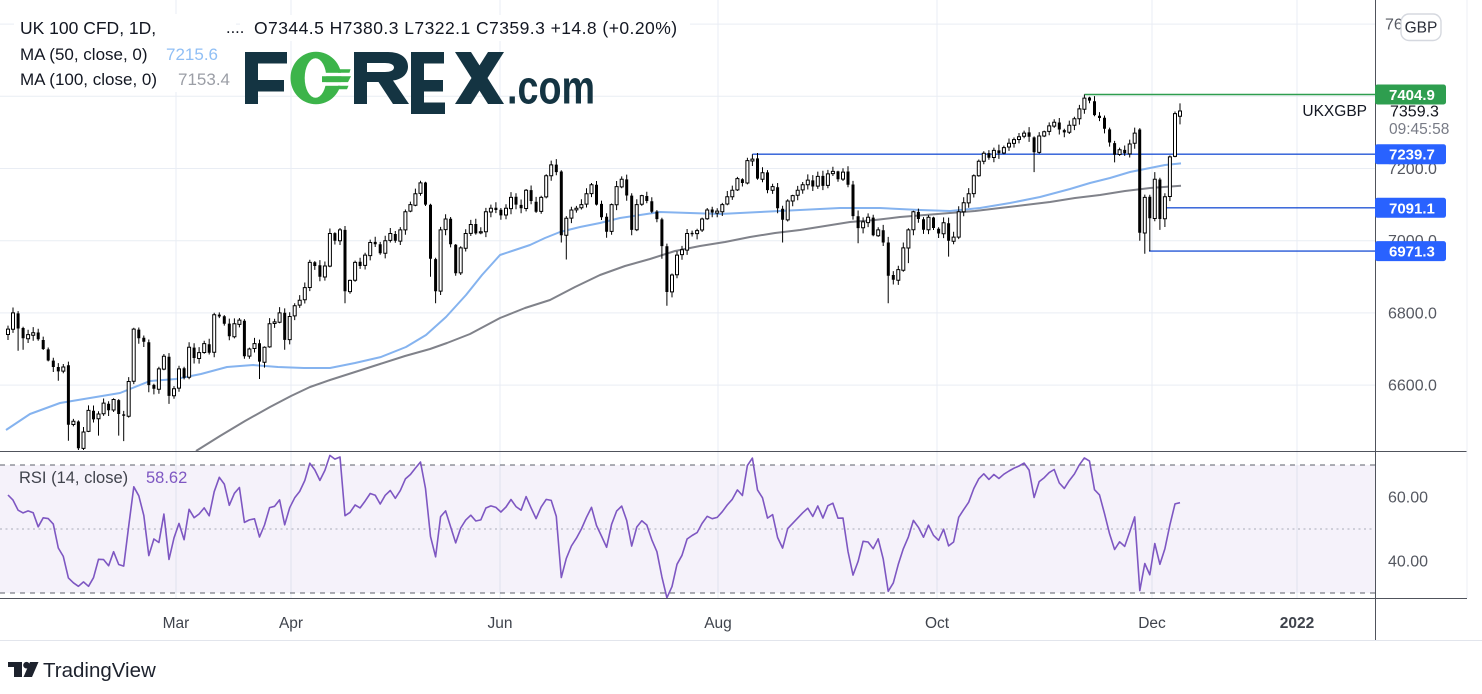  I want to click on svg-text: 6600.0, so click(1412, 386).